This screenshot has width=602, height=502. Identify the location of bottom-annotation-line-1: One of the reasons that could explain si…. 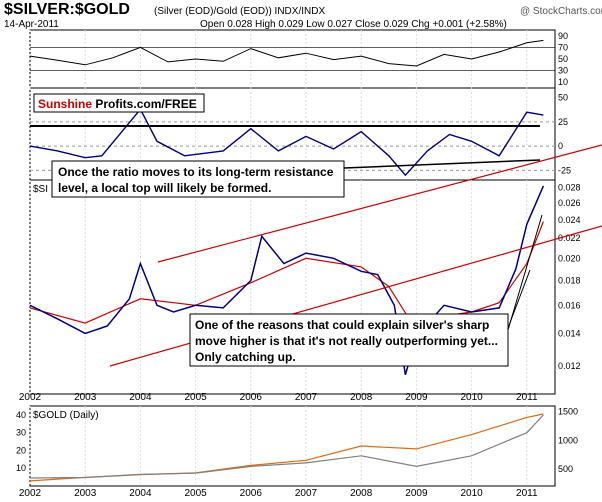
(342, 325).